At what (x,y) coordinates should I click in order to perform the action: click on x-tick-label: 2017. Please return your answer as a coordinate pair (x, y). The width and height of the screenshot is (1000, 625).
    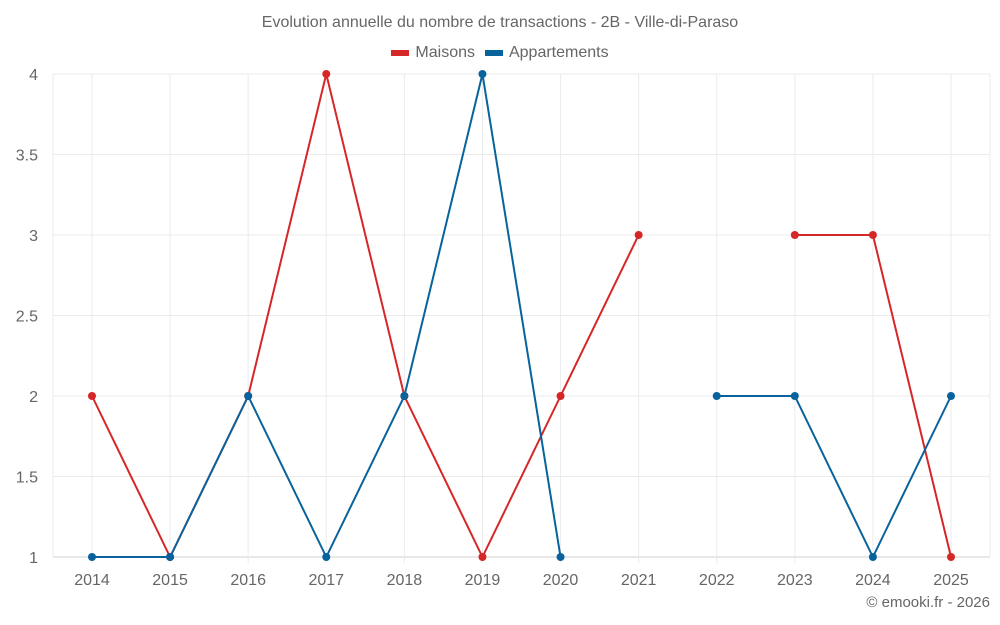
    Looking at the image, I should click on (326, 580).